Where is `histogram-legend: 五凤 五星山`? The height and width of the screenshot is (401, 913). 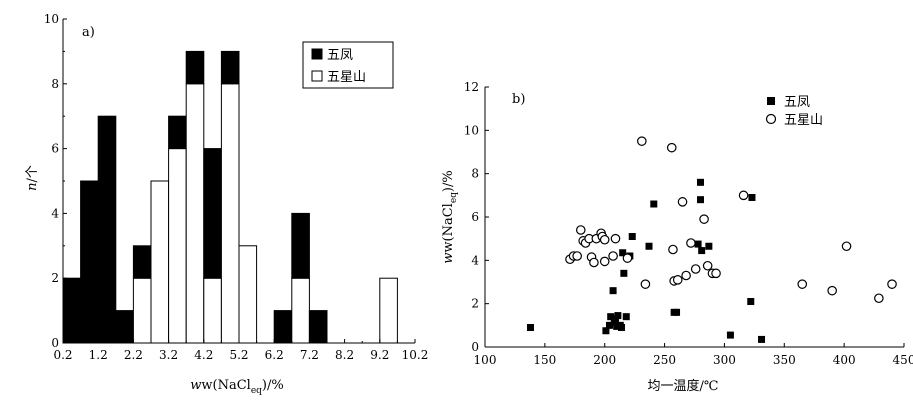 histogram-legend: 五凤 五星山 is located at coordinates (348, 65).